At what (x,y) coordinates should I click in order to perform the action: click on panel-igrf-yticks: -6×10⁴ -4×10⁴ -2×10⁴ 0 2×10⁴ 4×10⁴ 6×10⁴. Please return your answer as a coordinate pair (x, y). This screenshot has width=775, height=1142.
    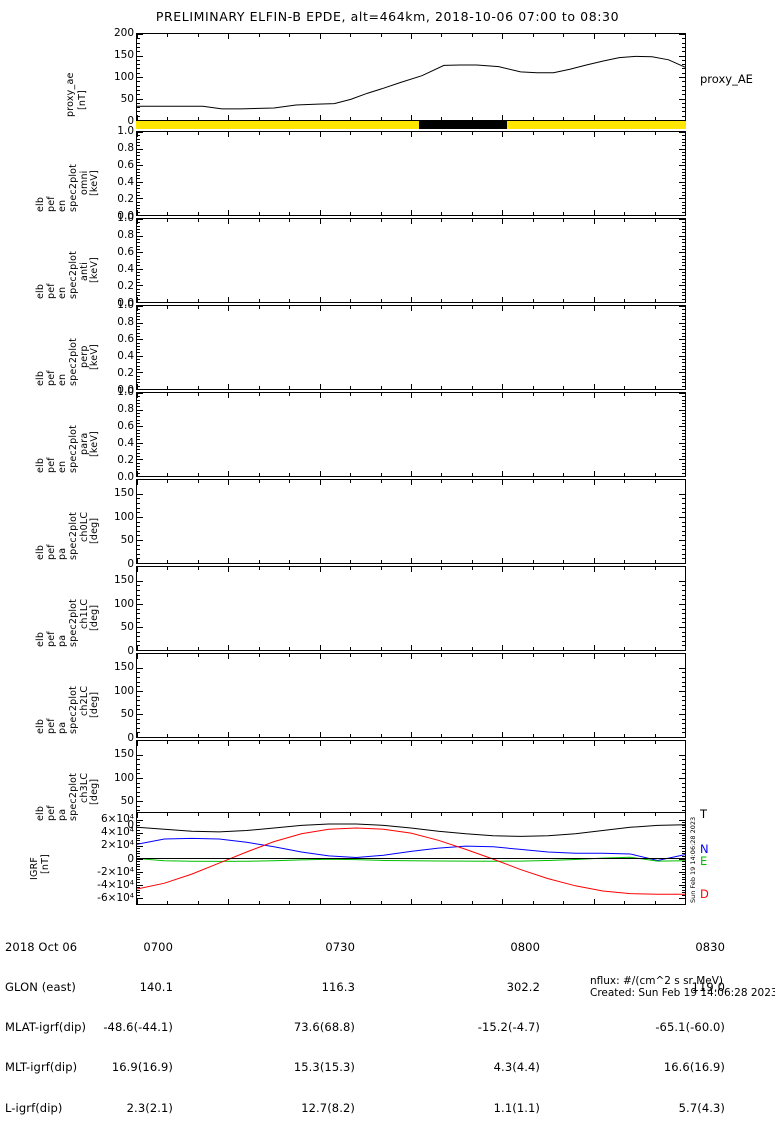
    Looking at the image, I should click on (89, 858).